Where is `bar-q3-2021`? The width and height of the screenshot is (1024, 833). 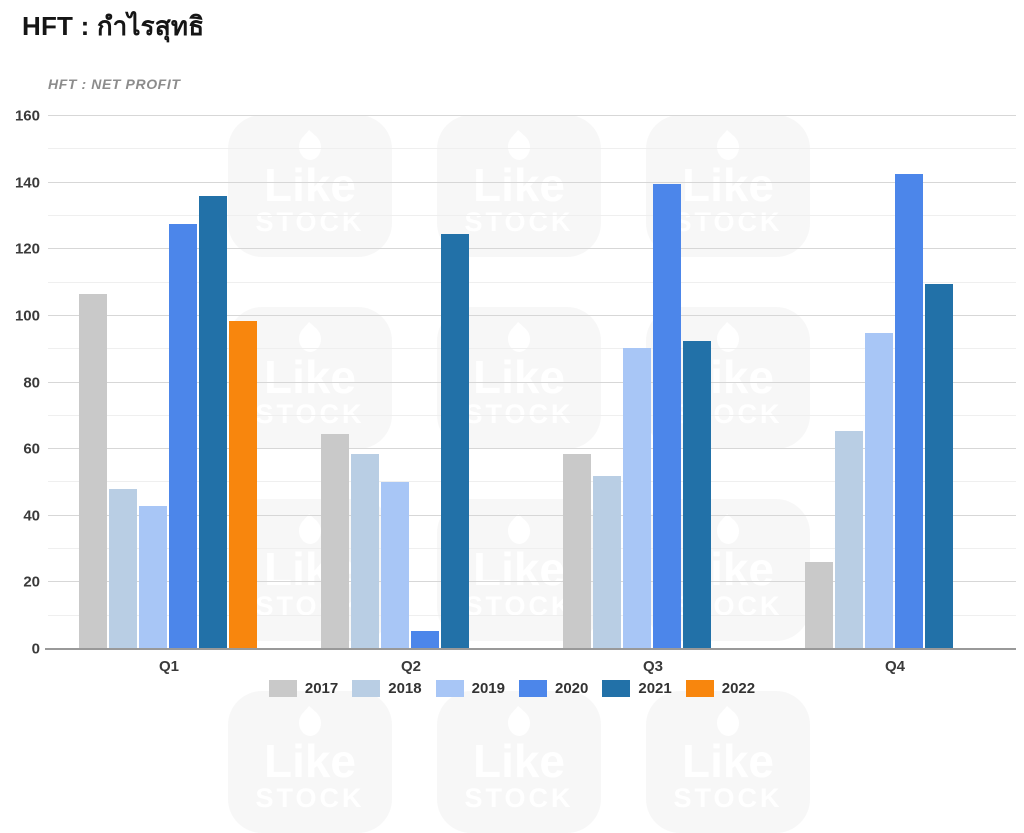
bar-q3-2021 is located at coordinates (697, 494).